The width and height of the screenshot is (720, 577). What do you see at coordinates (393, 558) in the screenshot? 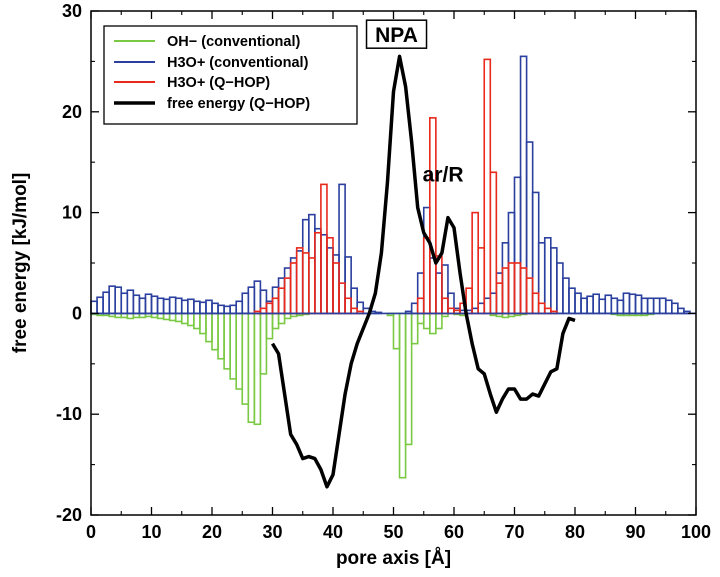
I see `x-axis-label: pore axis [Å]` at bounding box center [393, 558].